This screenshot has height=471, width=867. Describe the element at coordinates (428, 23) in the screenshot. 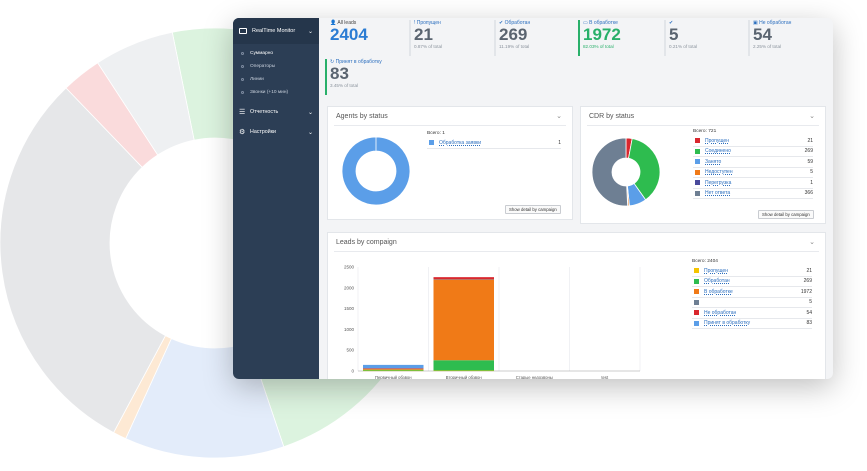

I see `stat-label-text: Пропущен` at that location.